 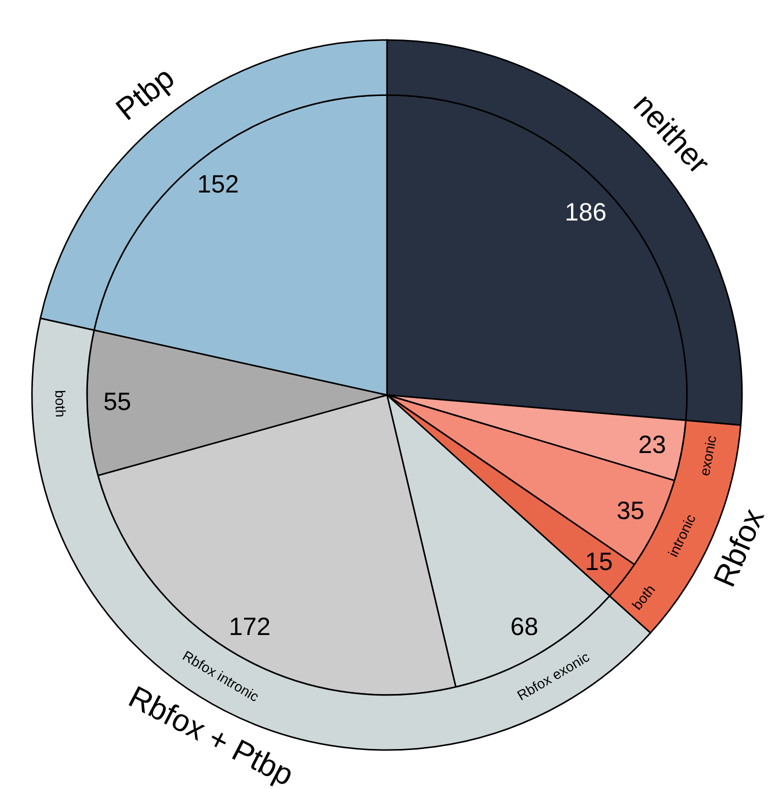 I want to click on text: Rbfox, so click(x=739, y=547).